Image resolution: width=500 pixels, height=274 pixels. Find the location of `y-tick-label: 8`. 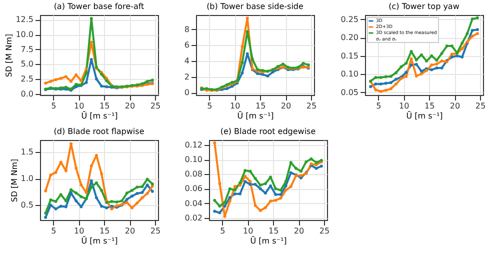

y-tick-label: 8 is located at coordinates (187, 29).